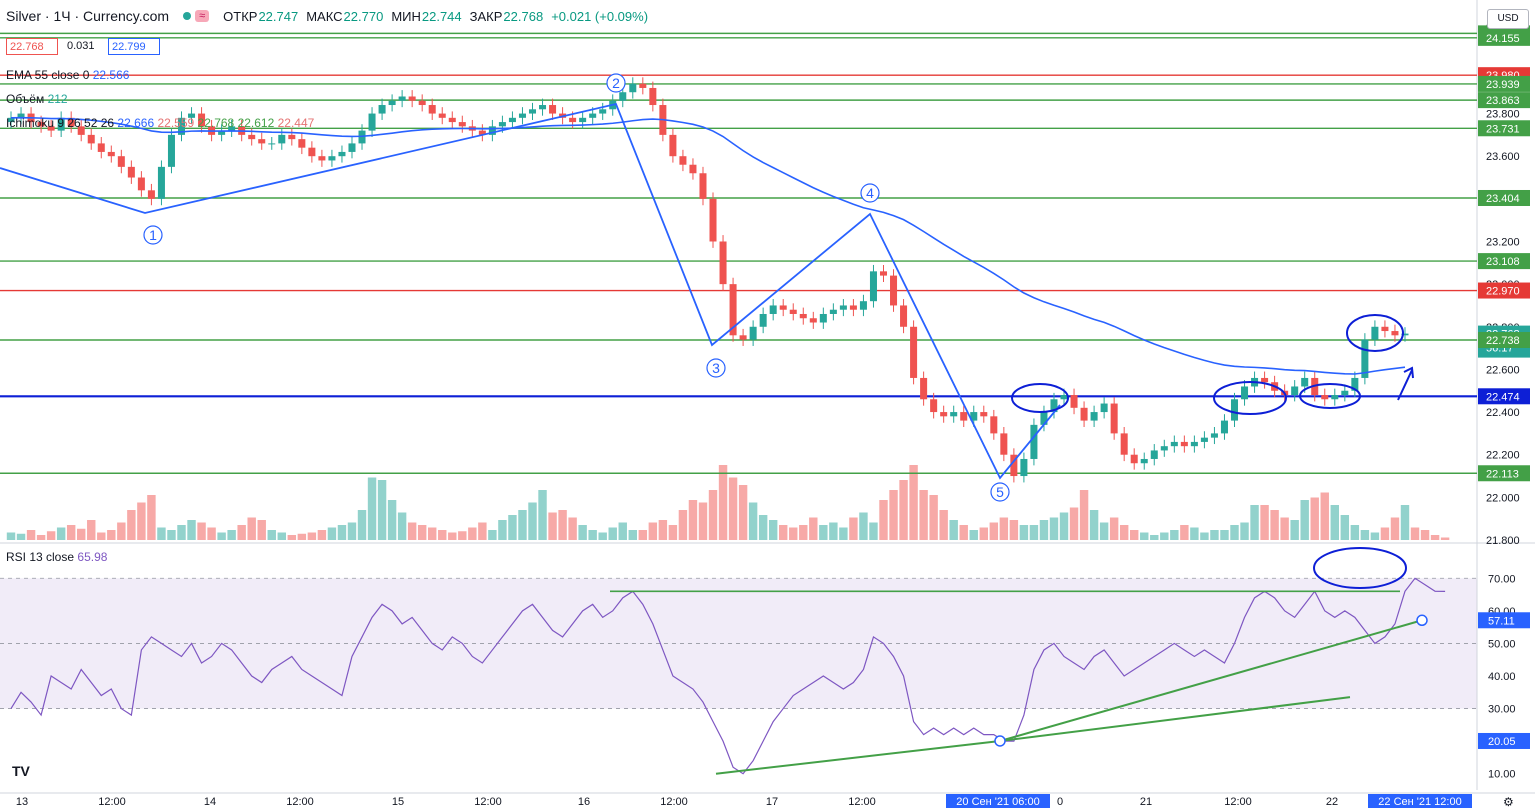 The image size is (1535, 808). I want to click on ema-legend: EMA 55 close 0 22.566, so click(67, 75).